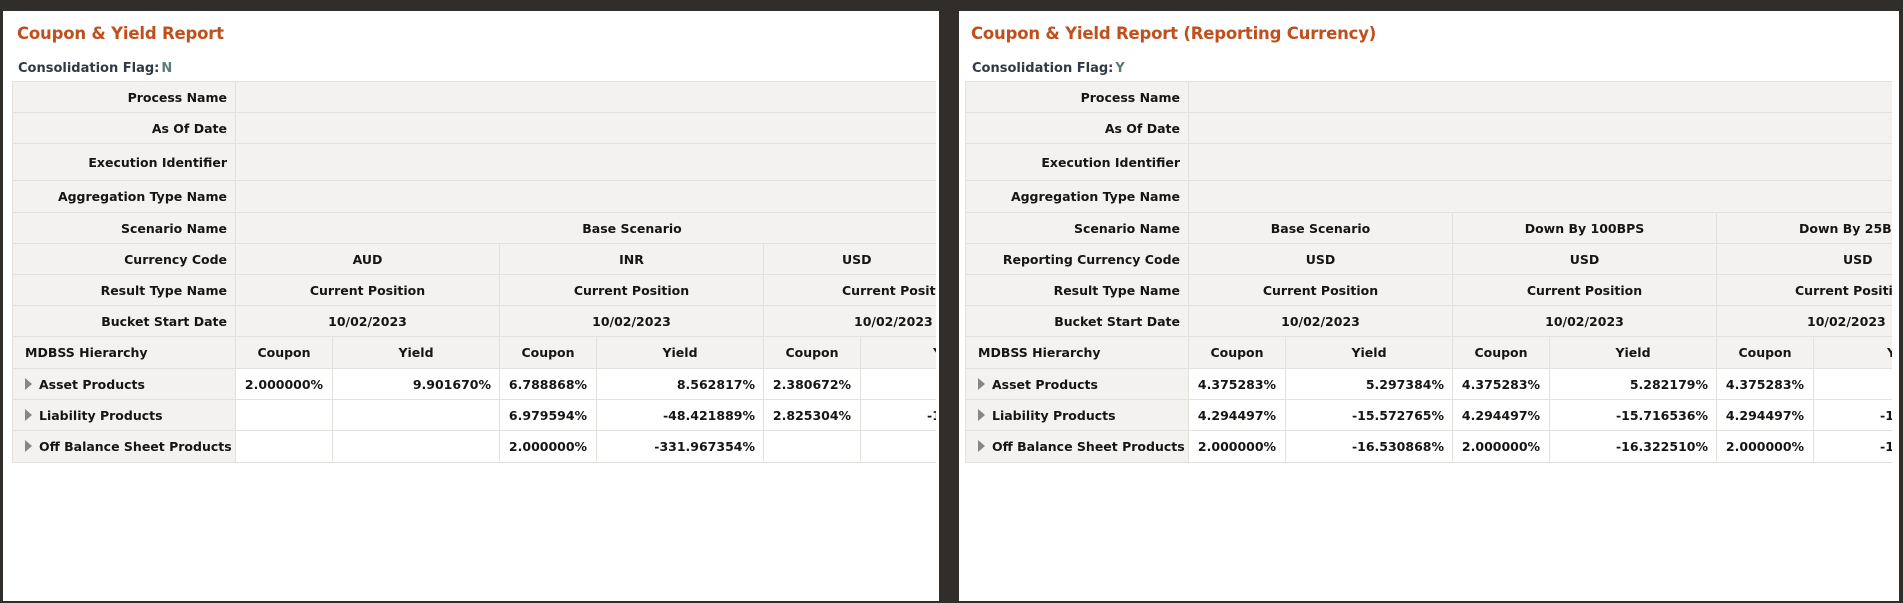  What do you see at coordinates (367, 259) in the screenshot?
I see `currency-code-value: AUD` at bounding box center [367, 259].